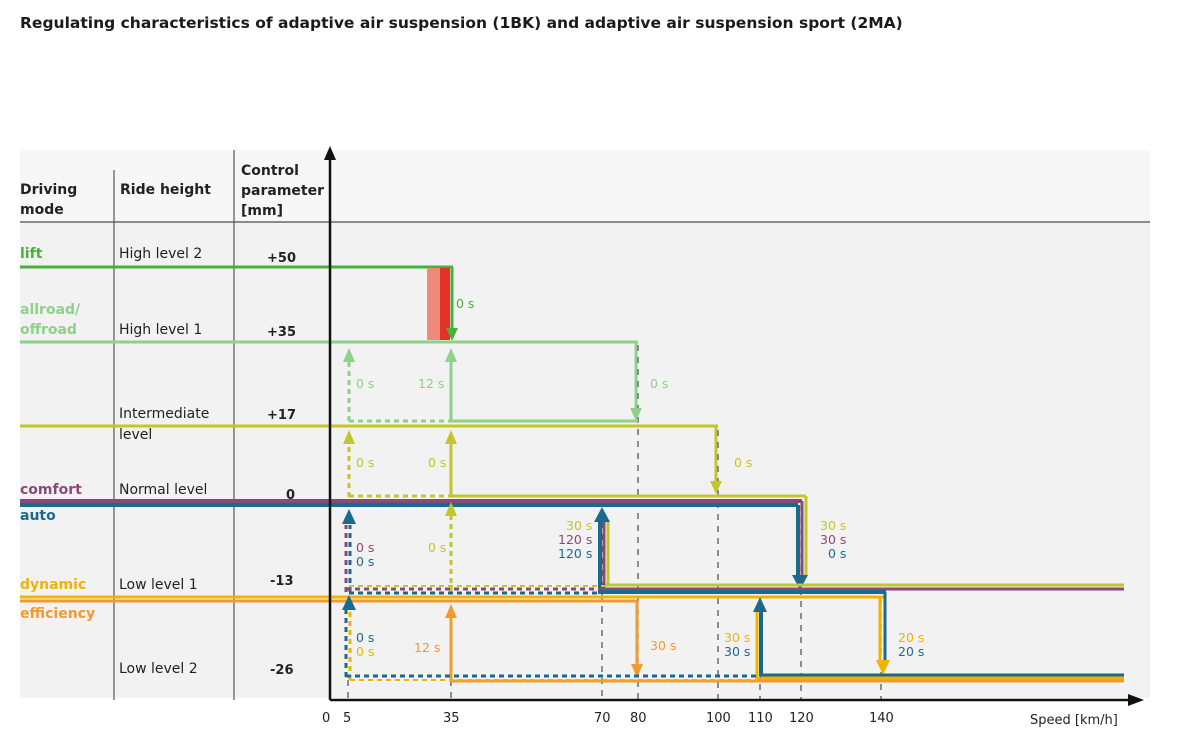 Image resolution: width=1184 pixels, height=744 pixels. I want to click on x-tick-0: 0, so click(326, 718).